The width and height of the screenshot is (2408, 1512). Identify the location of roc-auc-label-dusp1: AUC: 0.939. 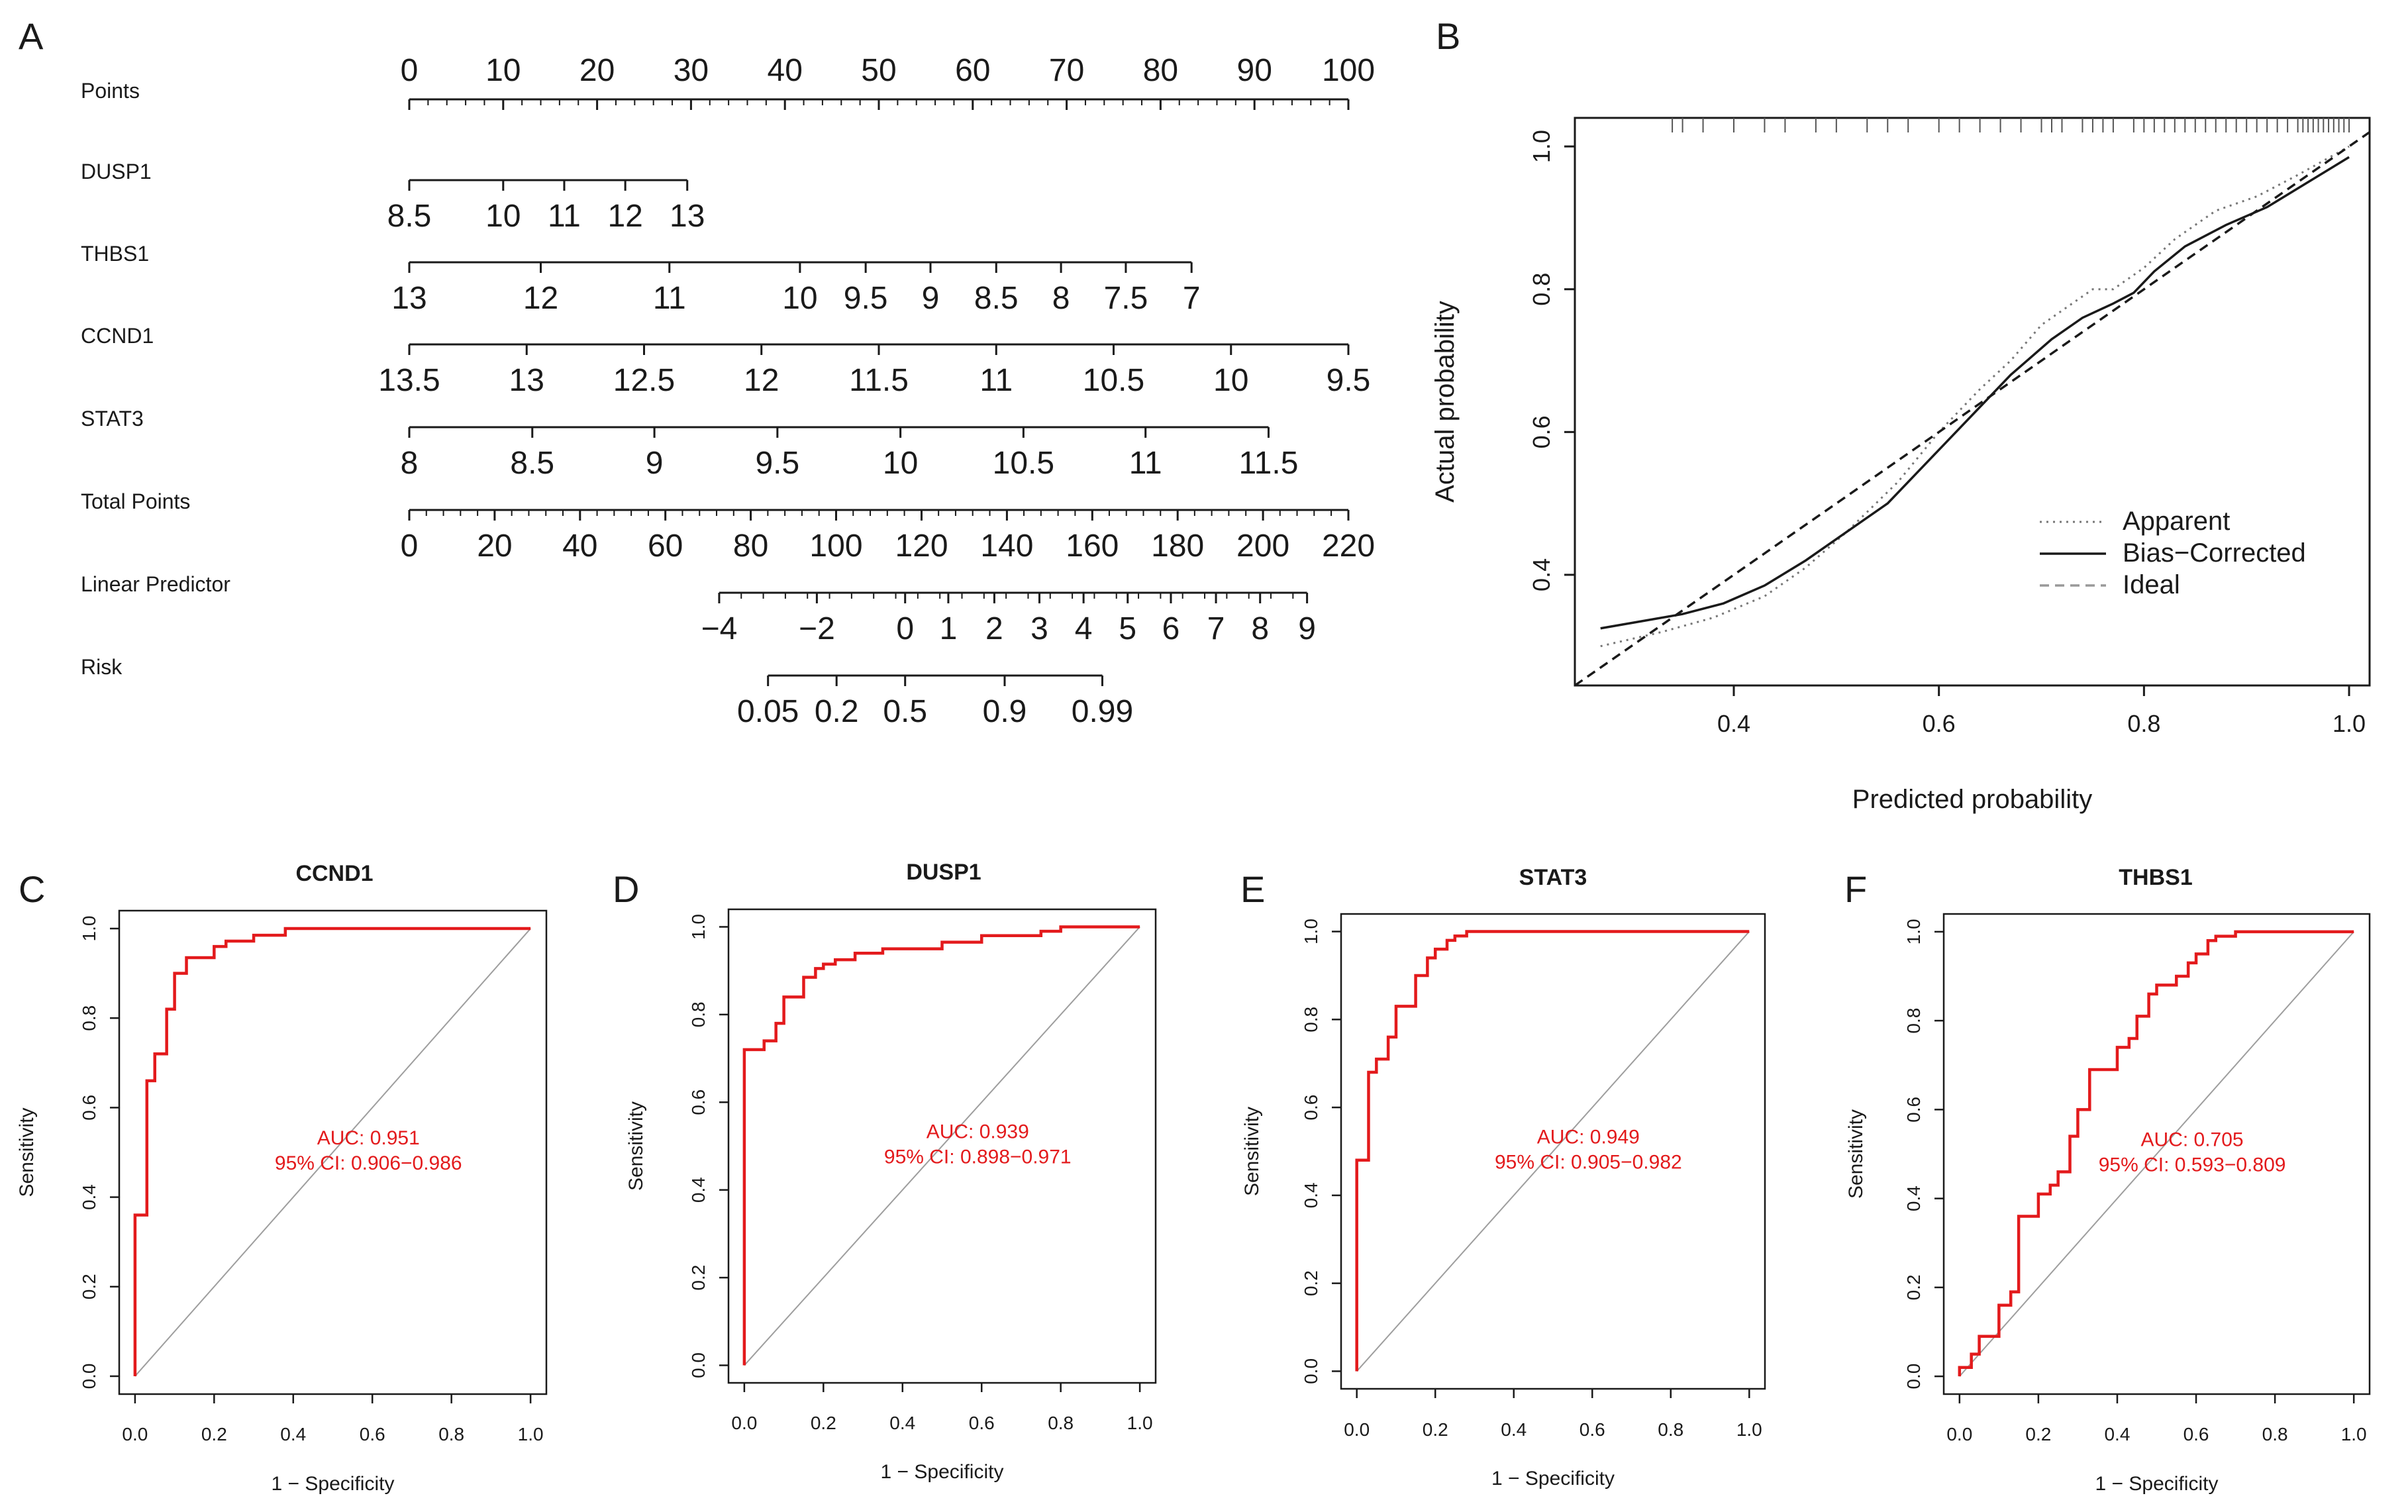
(978, 1132).